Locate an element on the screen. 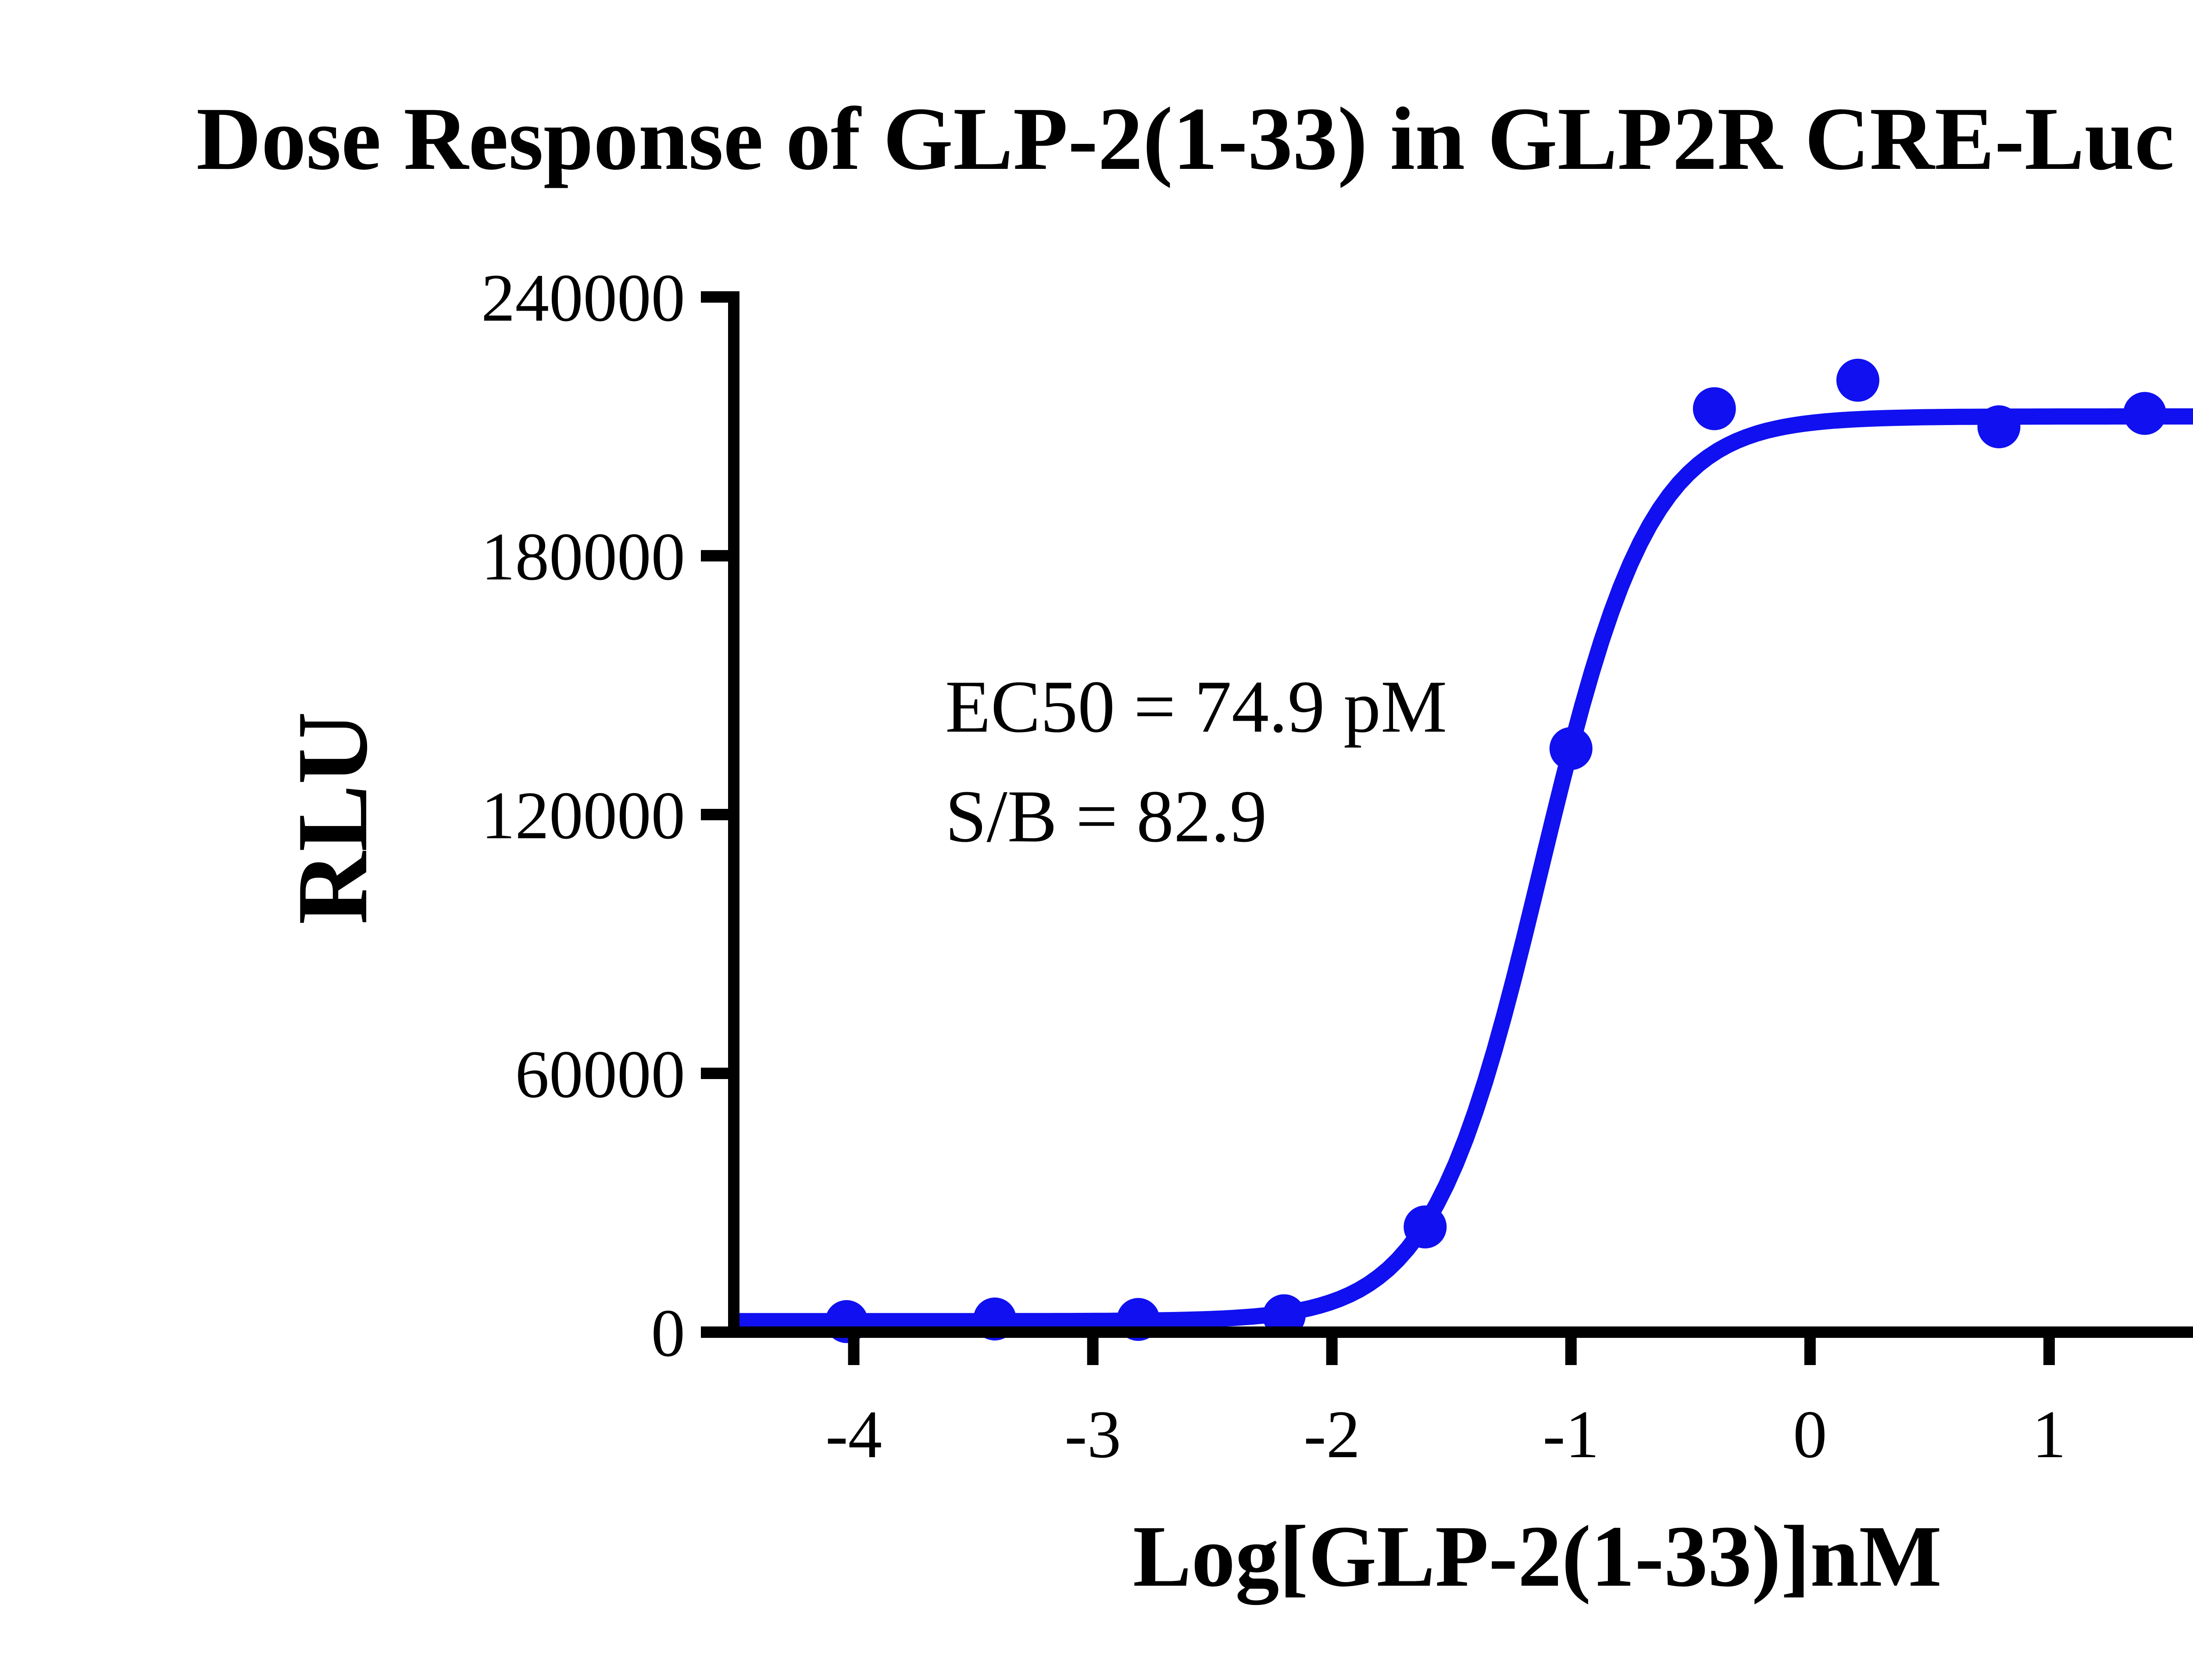  y-tick-labels: 0 60000 120000 180000 240000 is located at coordinates (583, 815).